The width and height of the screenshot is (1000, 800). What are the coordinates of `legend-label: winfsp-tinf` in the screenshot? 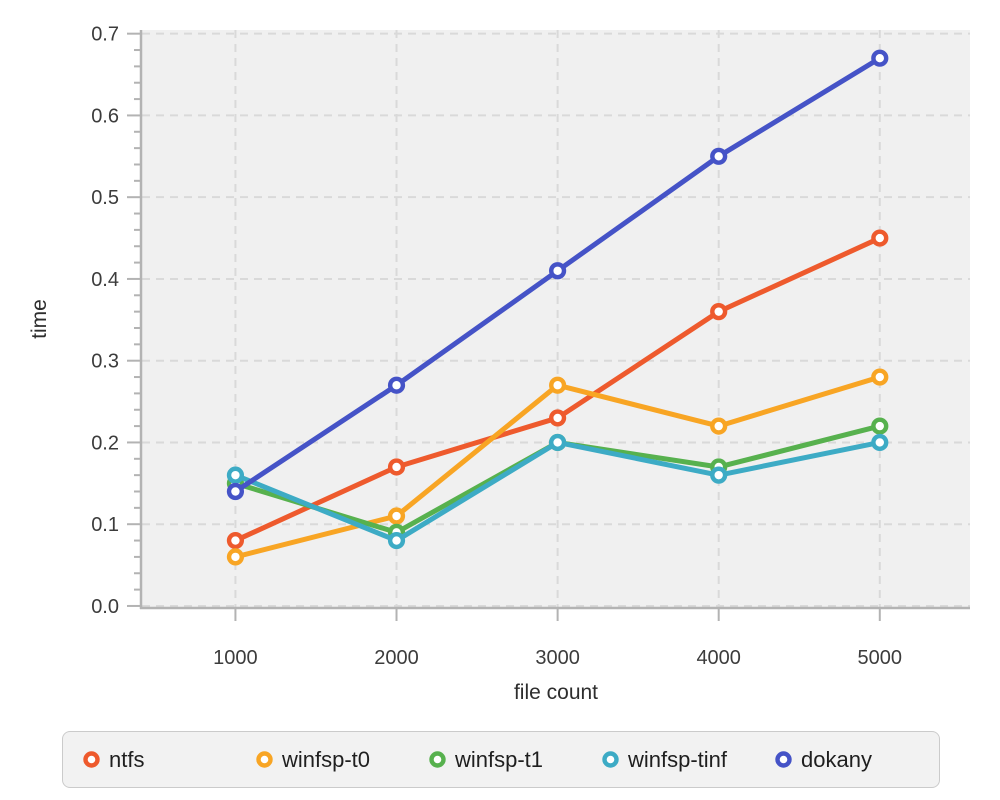 It's located at (678, 759).